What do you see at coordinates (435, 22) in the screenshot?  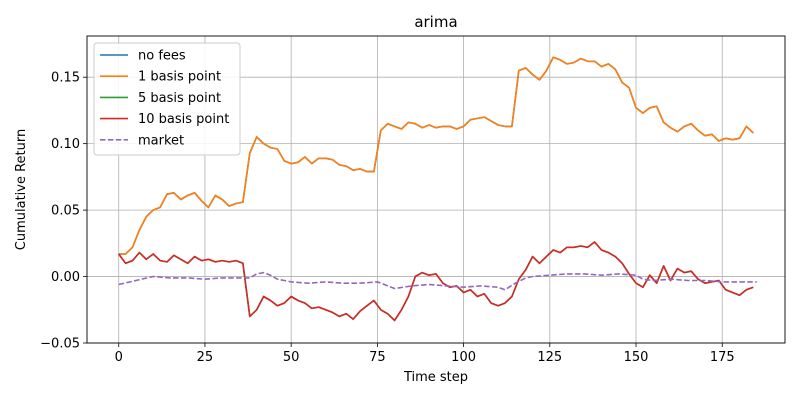 I see `chart-title: arima` at bounding box center [435, 22].